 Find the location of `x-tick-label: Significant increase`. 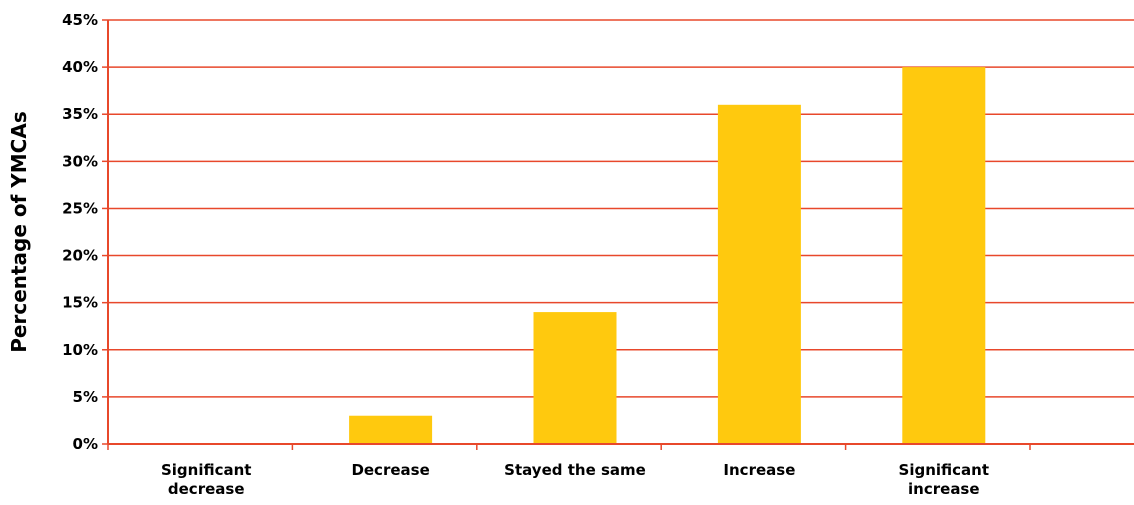

x-tick-label: Significant increase is located at coordinates (944, 479).